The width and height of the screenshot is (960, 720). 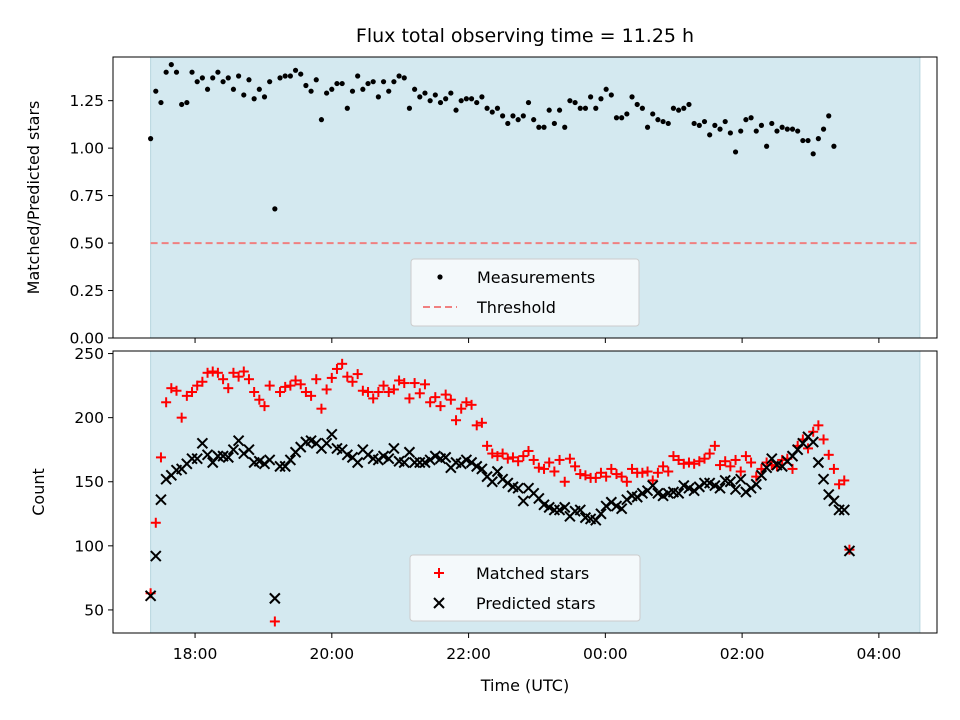 I want to click on x-tick-label: 04:00, so click(x=879, y=654).